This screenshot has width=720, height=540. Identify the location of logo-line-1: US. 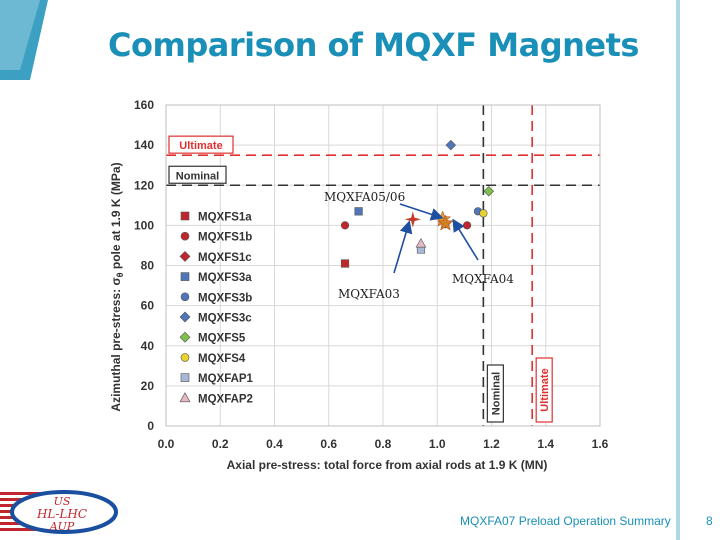
(62, 501).